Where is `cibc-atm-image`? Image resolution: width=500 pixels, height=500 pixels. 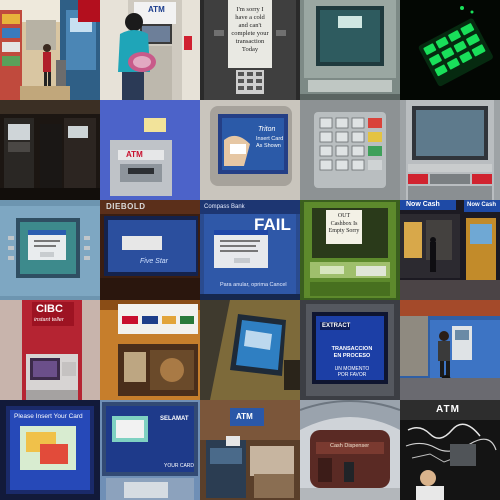
cibc-atm-image is located at coordinates (50, 350).